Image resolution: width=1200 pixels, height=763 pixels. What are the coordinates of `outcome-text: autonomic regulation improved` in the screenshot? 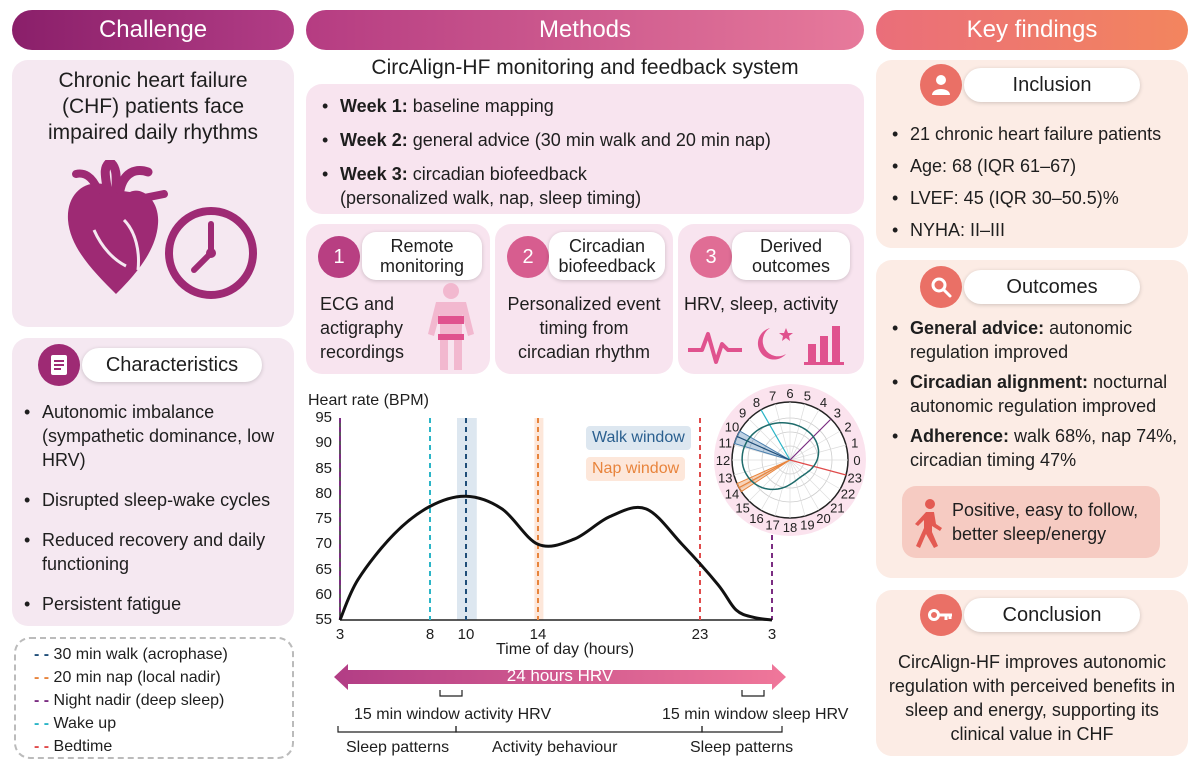 It's located at (1021, 340).